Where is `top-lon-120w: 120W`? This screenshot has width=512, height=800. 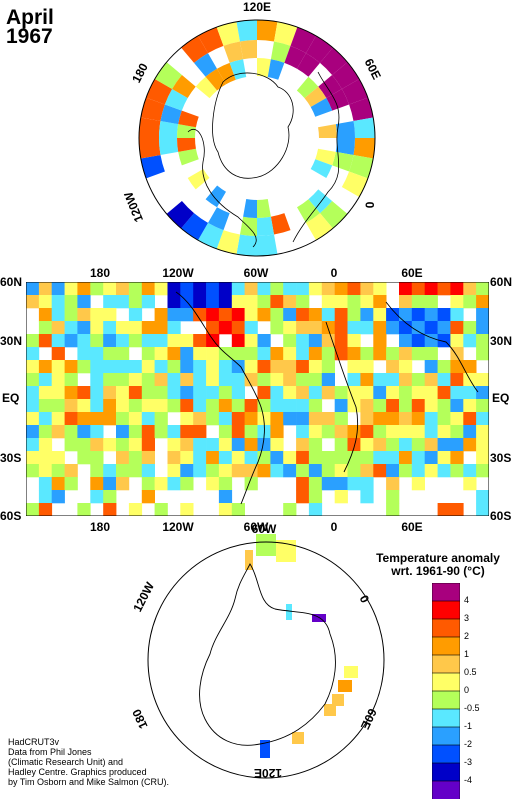
top-lon-120w: 120W is located at coordinates (178, 273).